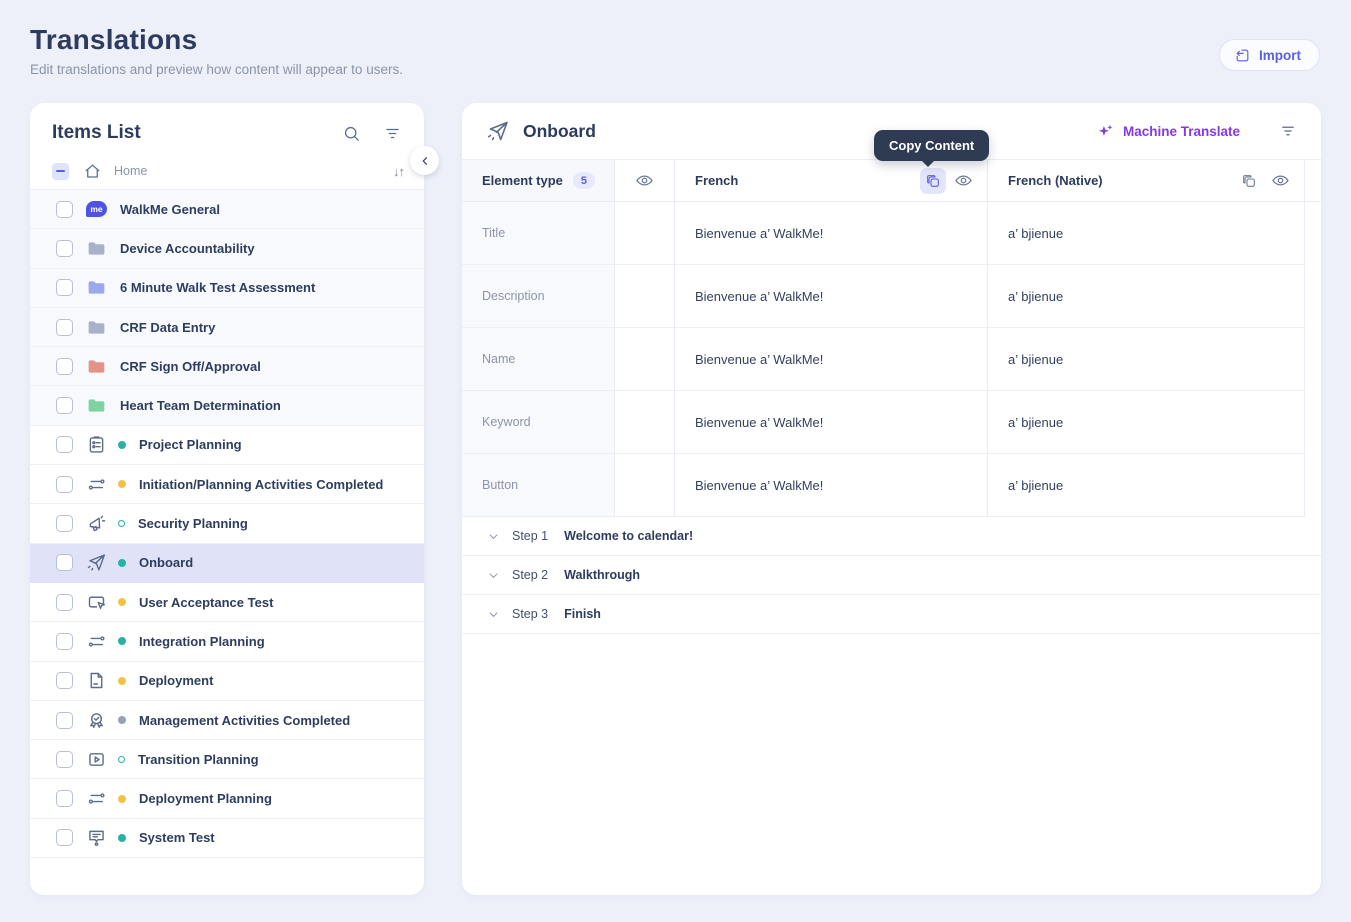  I want to click on table-row: Keyword Bienvenue a’ WalkMe! a’ bjienue, so click(891, 422).